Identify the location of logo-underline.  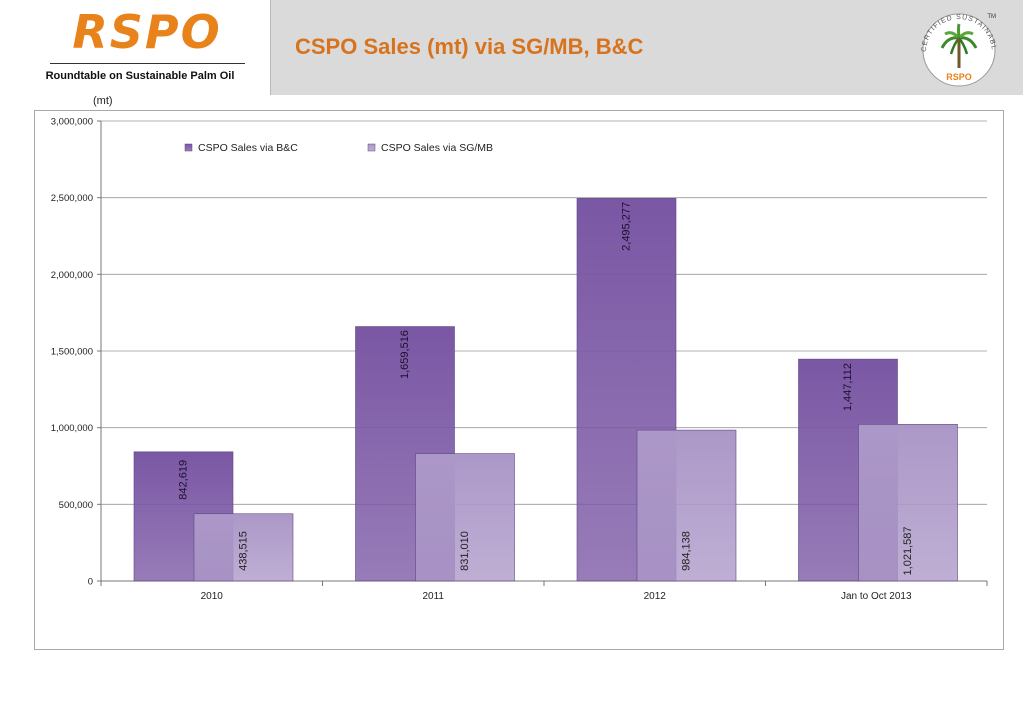
(147, 63).